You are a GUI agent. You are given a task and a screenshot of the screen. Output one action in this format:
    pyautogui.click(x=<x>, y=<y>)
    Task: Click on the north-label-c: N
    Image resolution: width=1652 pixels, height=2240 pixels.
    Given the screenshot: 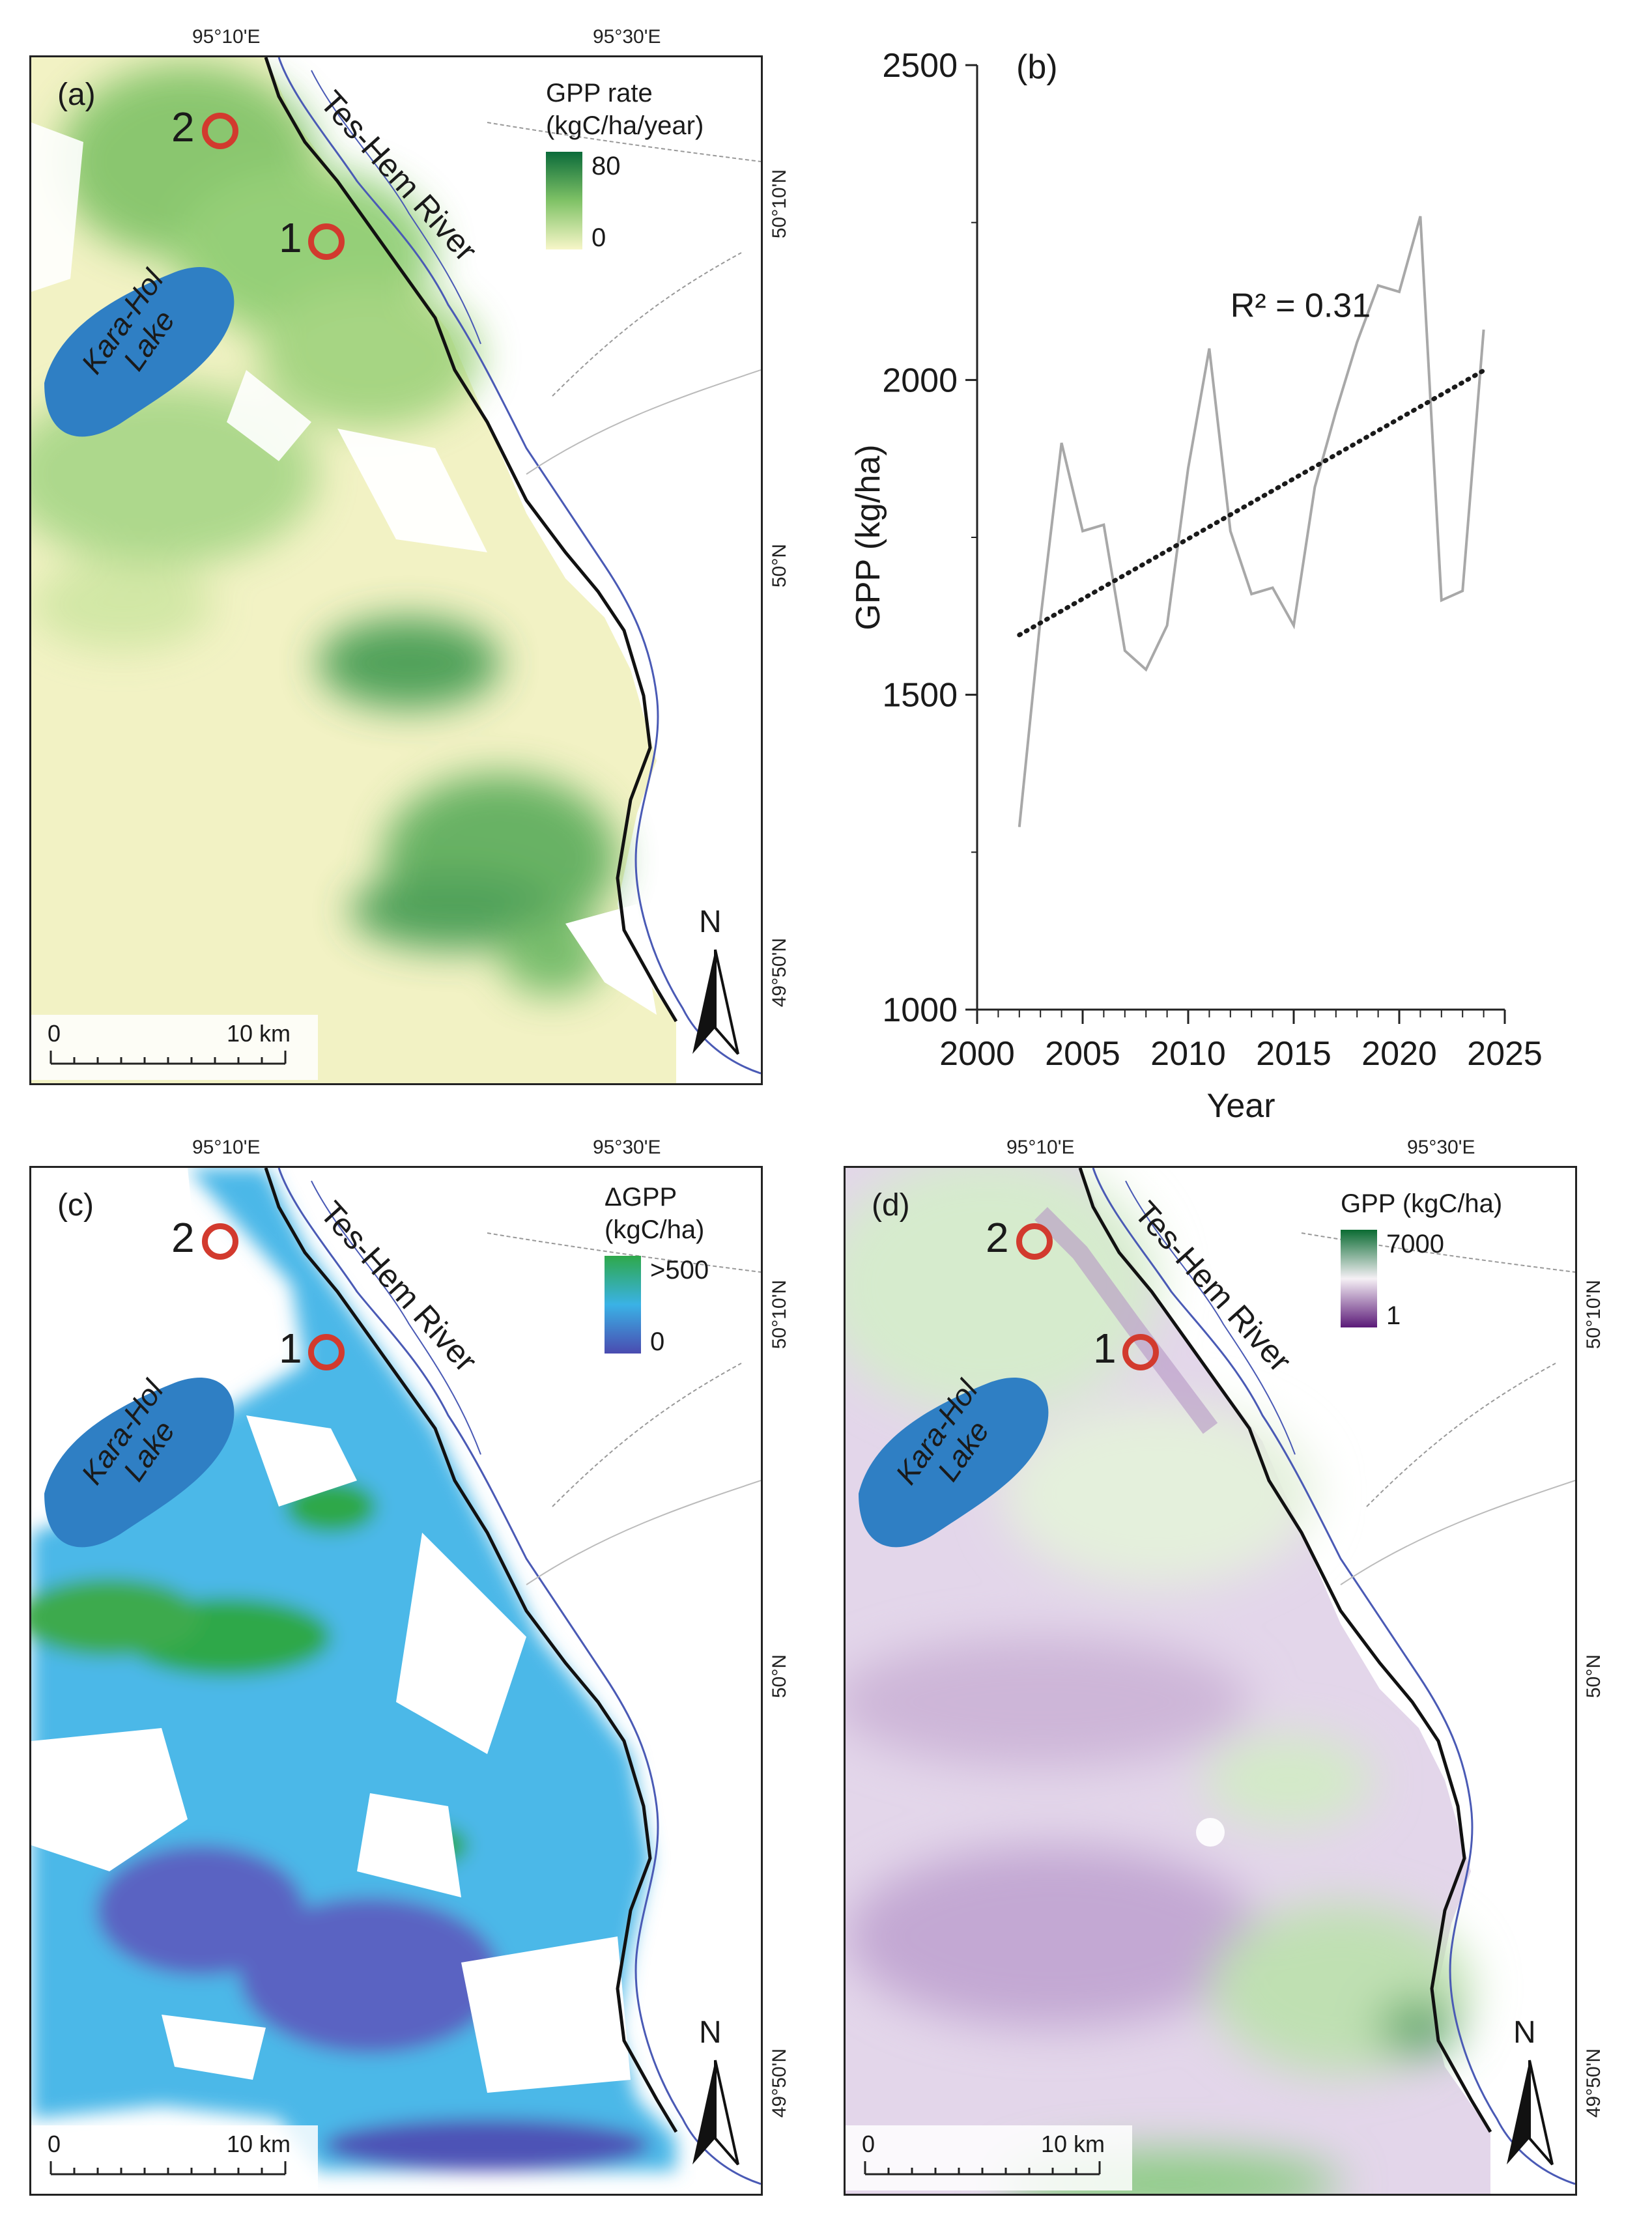 What is the action you would take?
    pyautogui.click(x=710, y=2032)
    